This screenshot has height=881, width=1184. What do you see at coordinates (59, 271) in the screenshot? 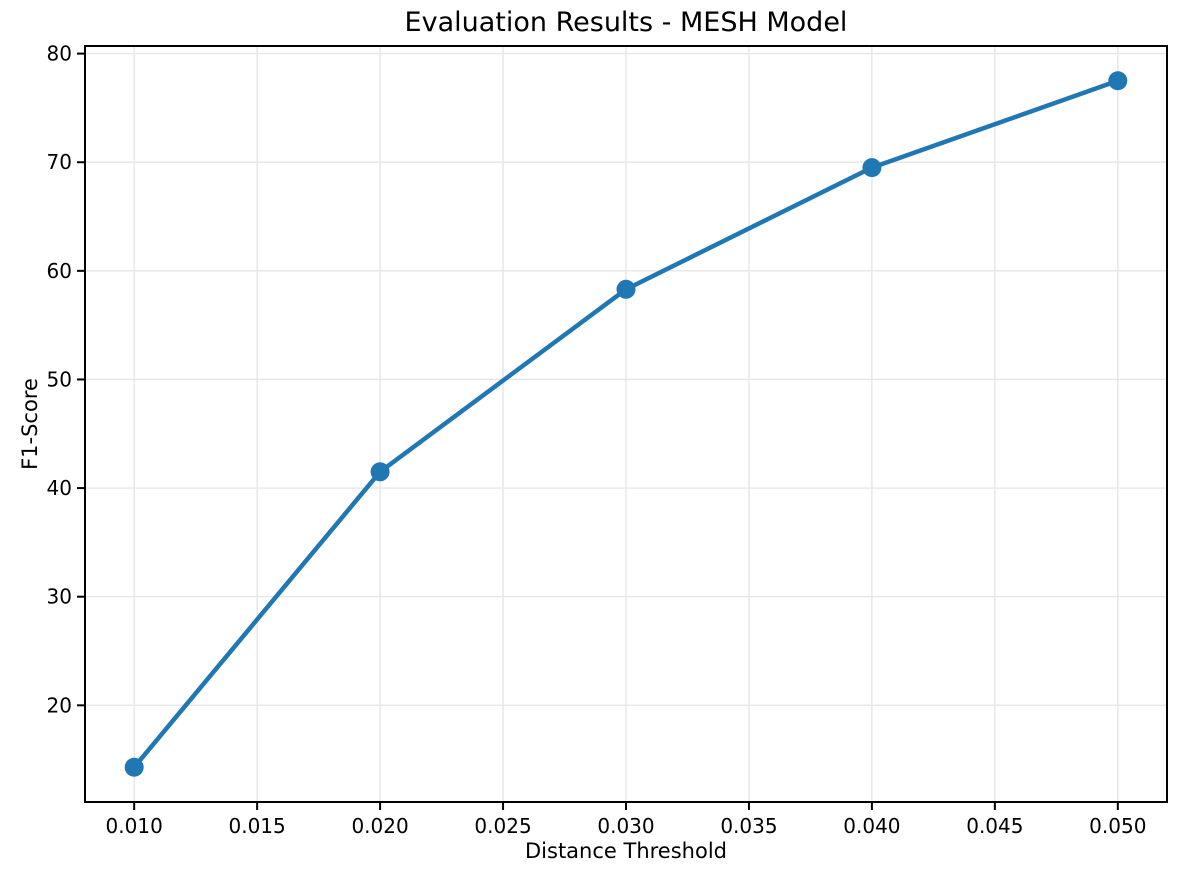
I see `y-tick-label: 60` at bounding box center [59, 271].